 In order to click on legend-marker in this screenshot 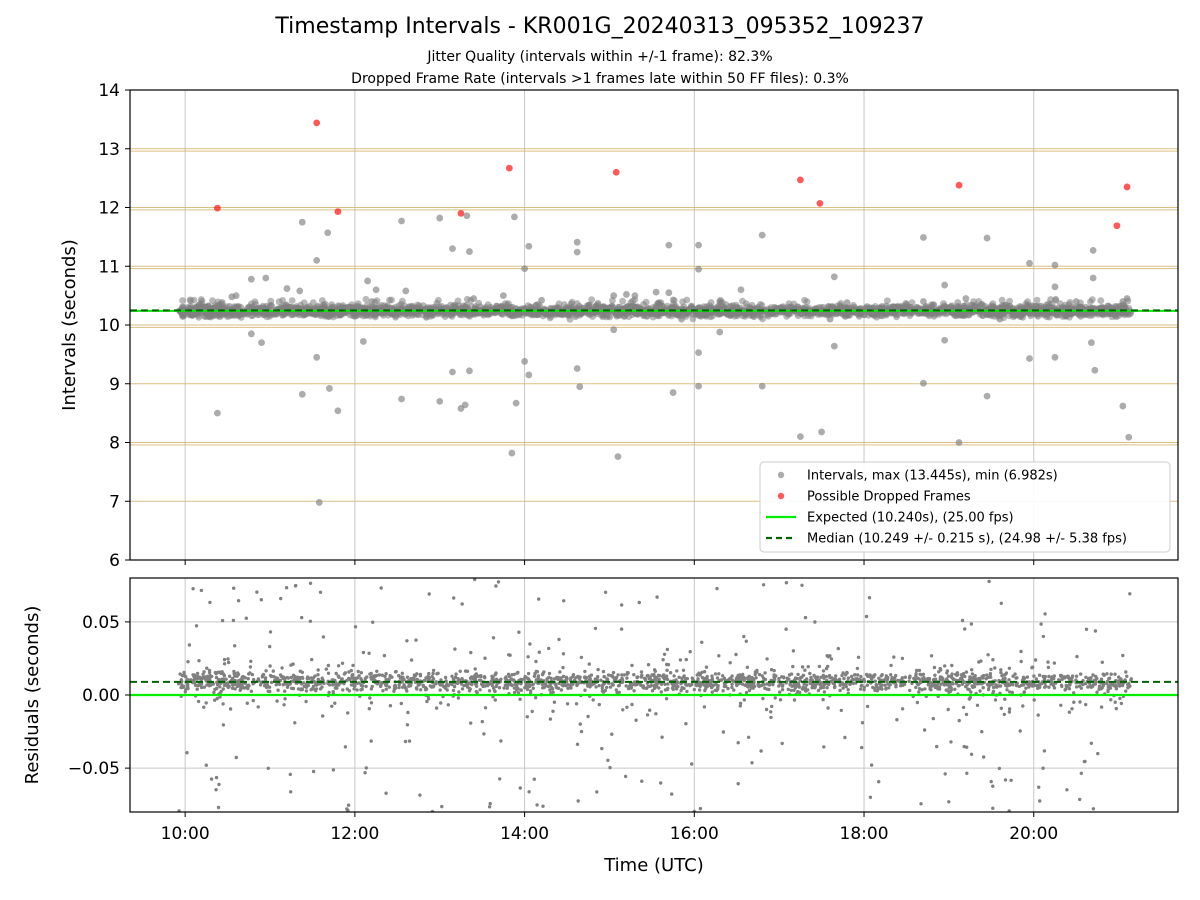, I will do `click(781, 475)`.